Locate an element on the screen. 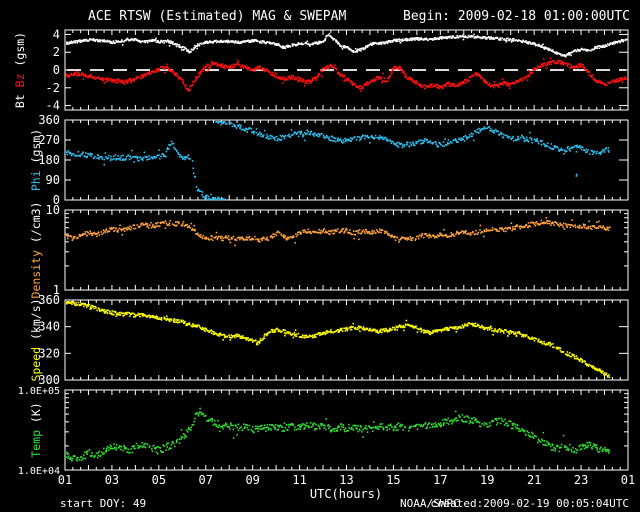 This screenshot has height=512, width=640. ytick-label-density: 10 is located at coordinates (53, 210).